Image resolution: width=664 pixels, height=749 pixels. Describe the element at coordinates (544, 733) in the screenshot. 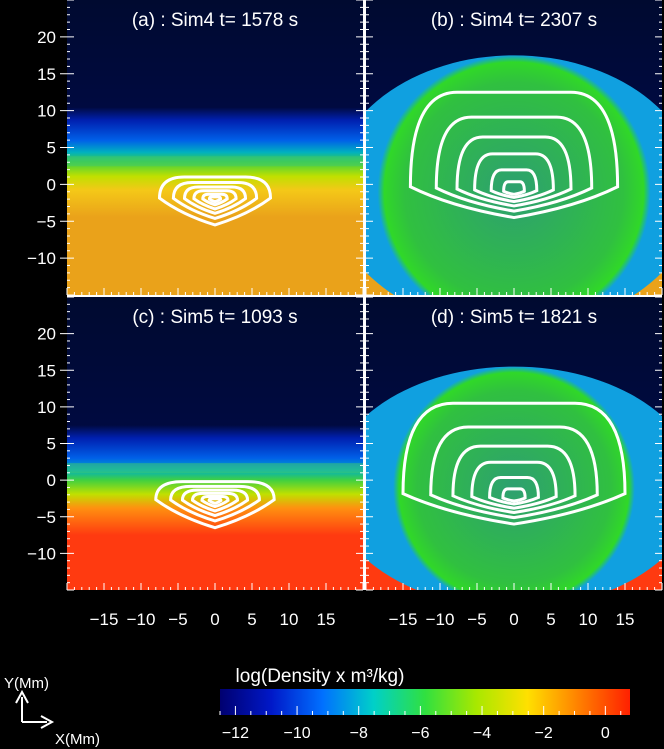

I see `colorbar-tick-label: −2` at that location.